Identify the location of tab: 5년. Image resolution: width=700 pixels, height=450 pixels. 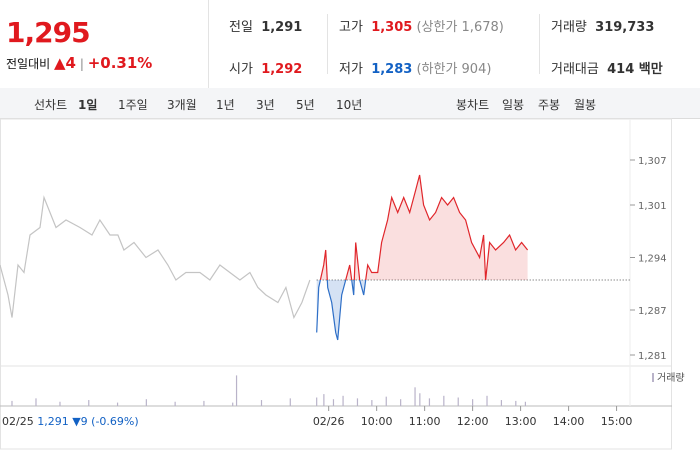
(305, 105).